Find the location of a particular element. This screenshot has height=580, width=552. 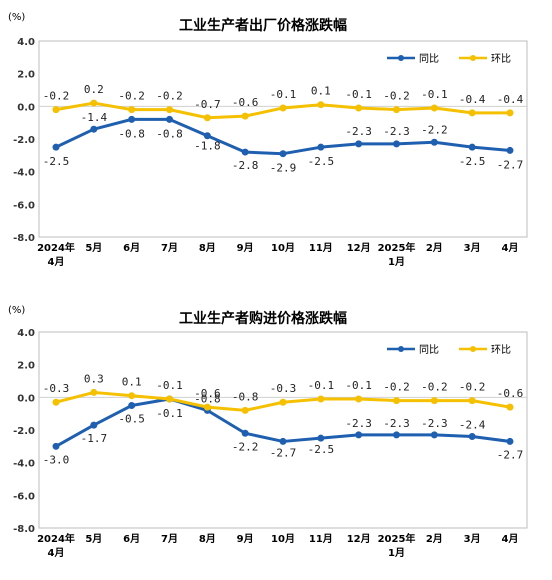

data-label: -0.3 is located at coordinates (56, 388).